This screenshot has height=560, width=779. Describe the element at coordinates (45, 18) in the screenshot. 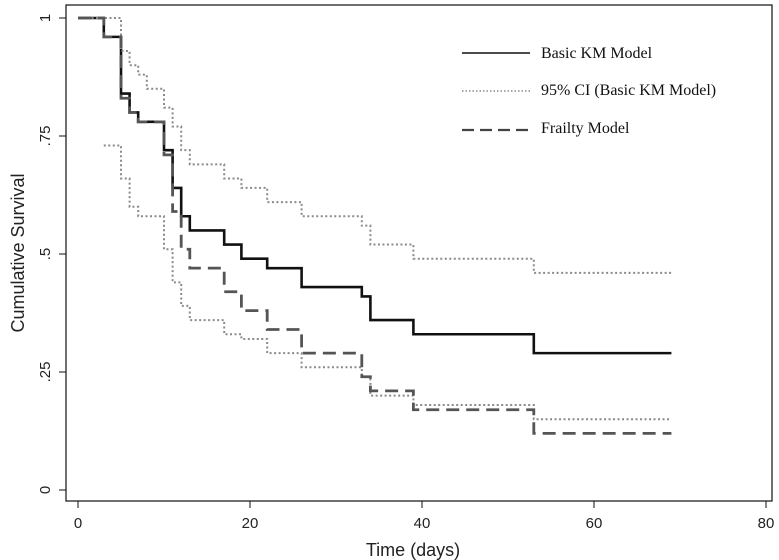

I see `y-tick-label: 1` at that location.